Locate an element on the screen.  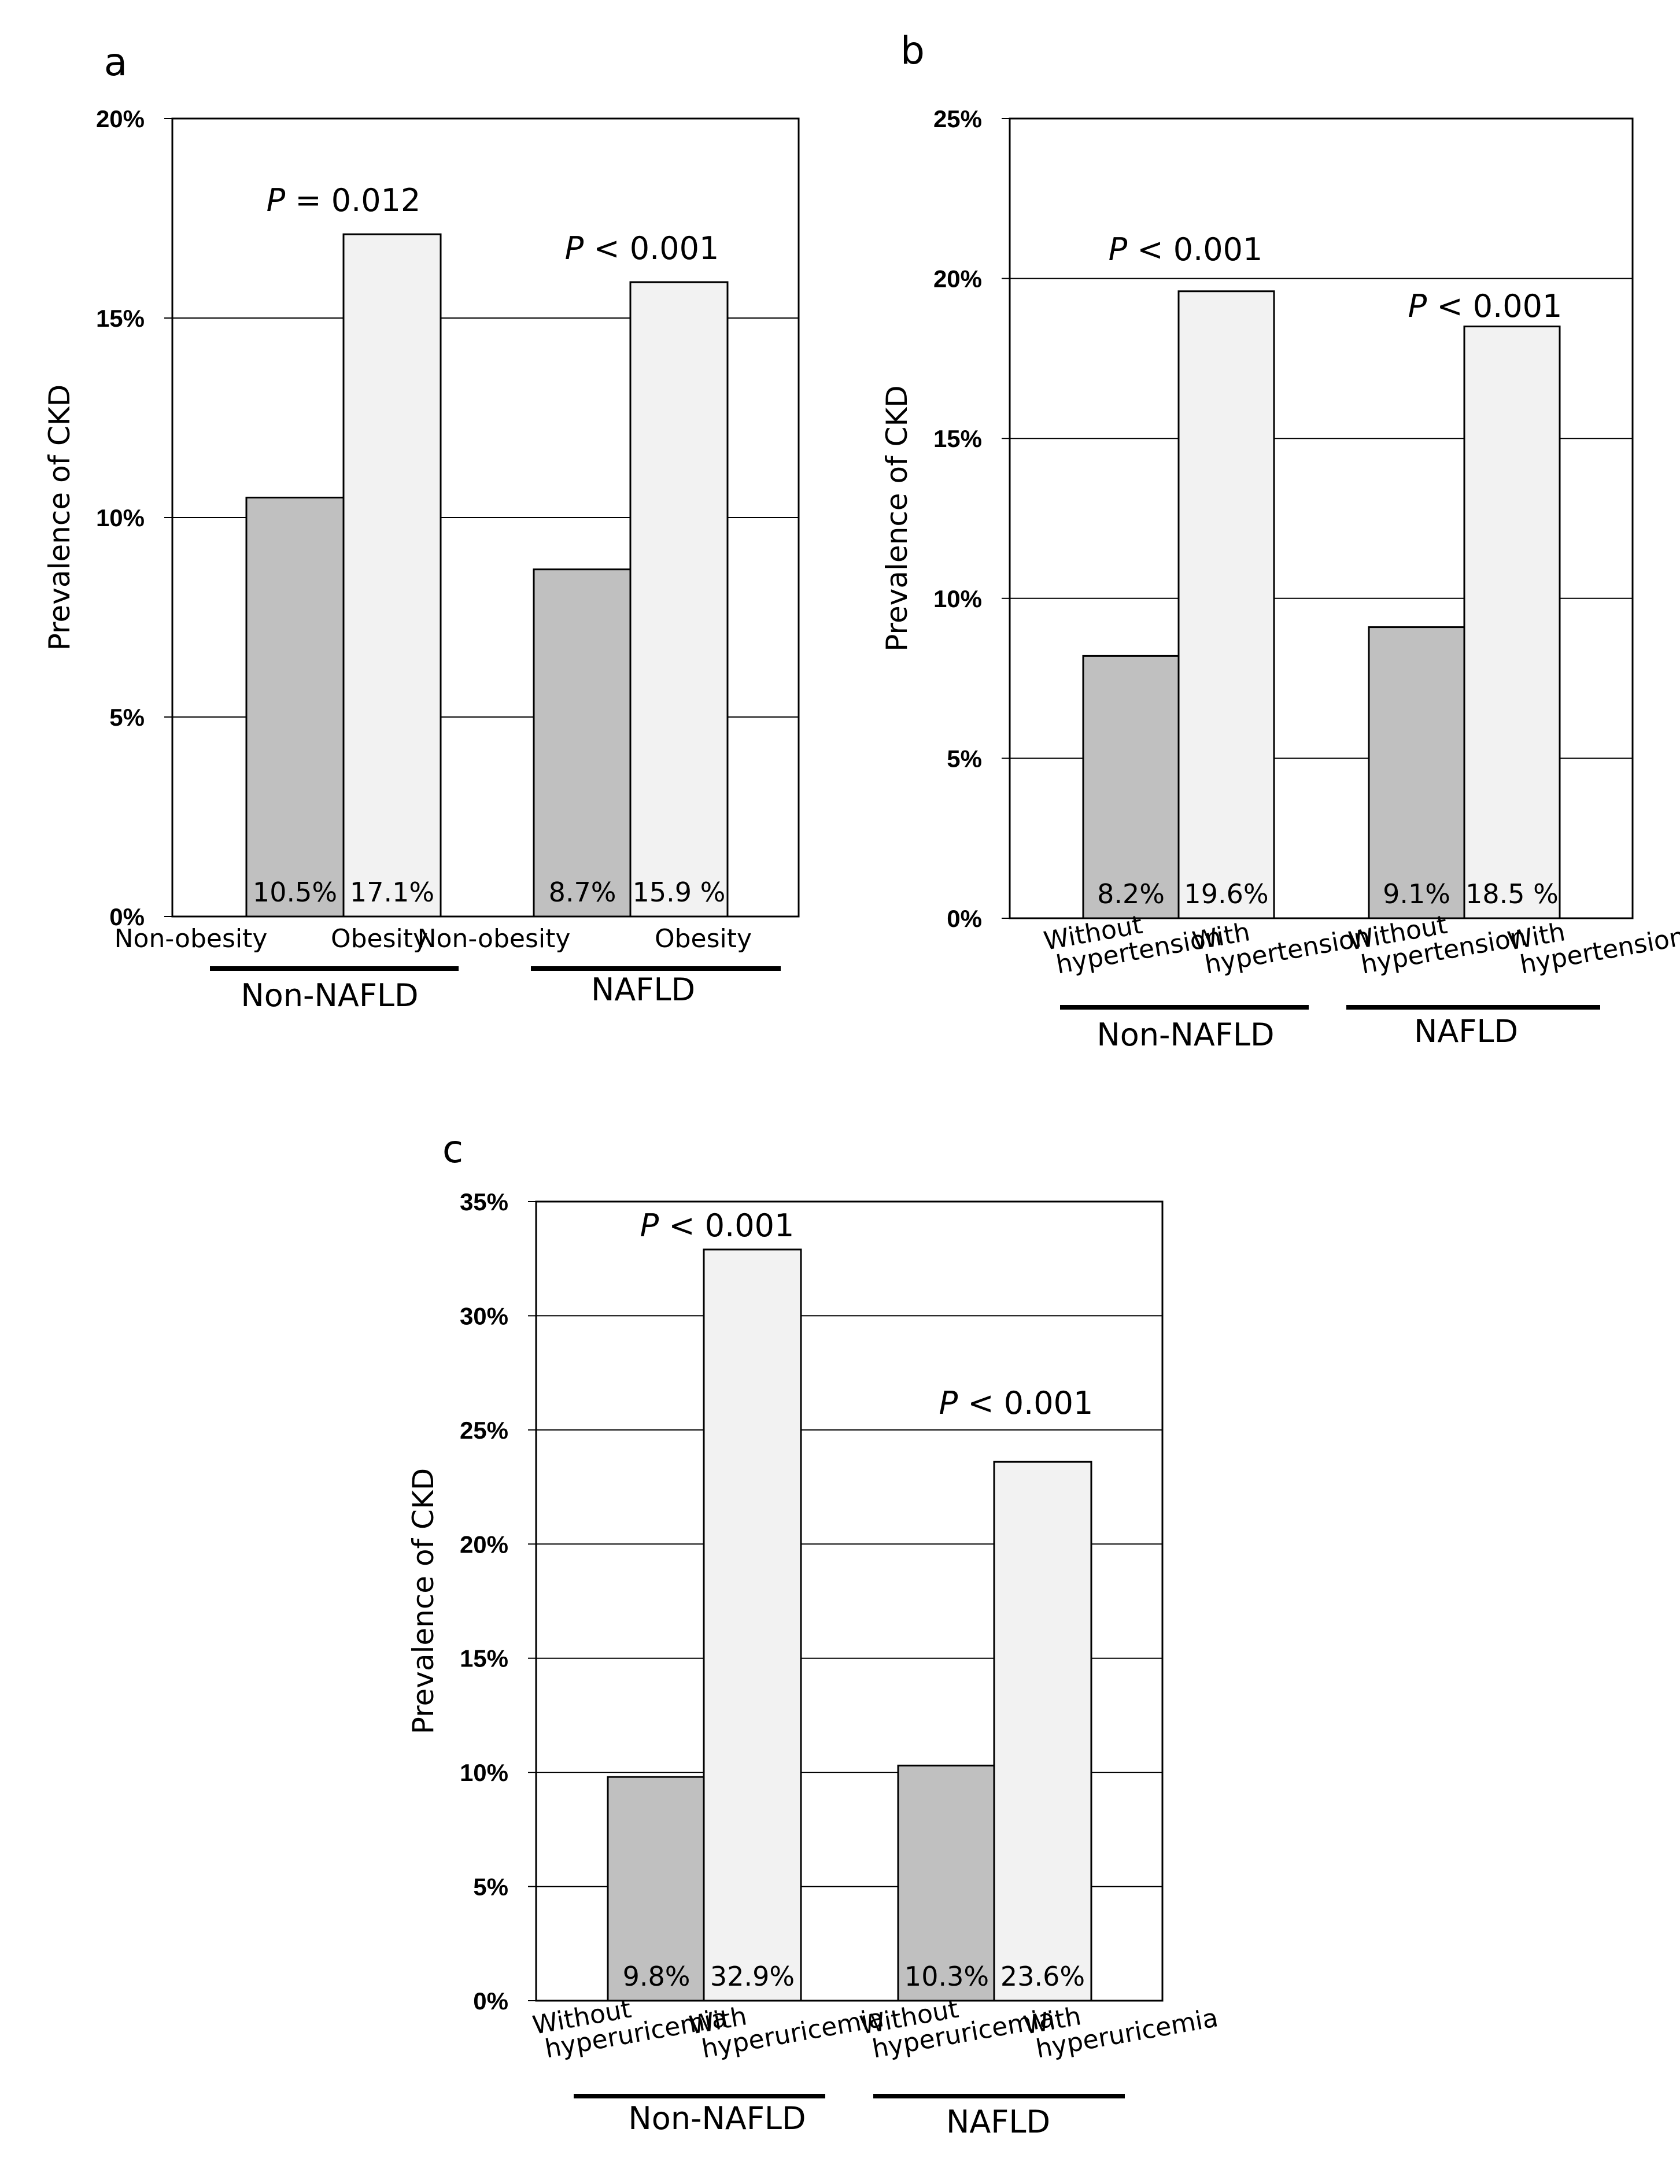
bar-value-label: 10.3% is located at coordinates (946, 1976).